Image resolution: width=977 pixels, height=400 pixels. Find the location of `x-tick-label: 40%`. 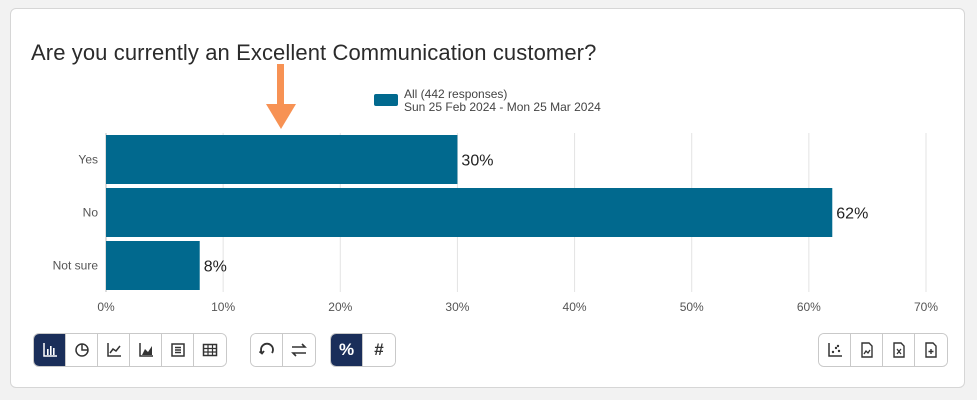

x-tick-label: 40% is located at coordinates (575, 307).